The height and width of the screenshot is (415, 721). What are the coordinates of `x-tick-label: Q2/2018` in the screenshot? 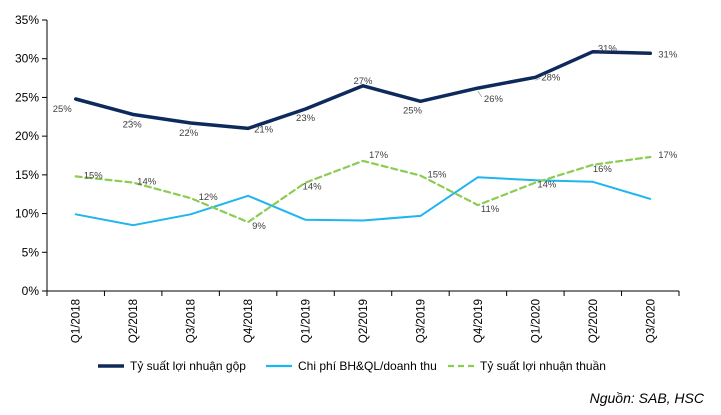 It's located at (134, 321).